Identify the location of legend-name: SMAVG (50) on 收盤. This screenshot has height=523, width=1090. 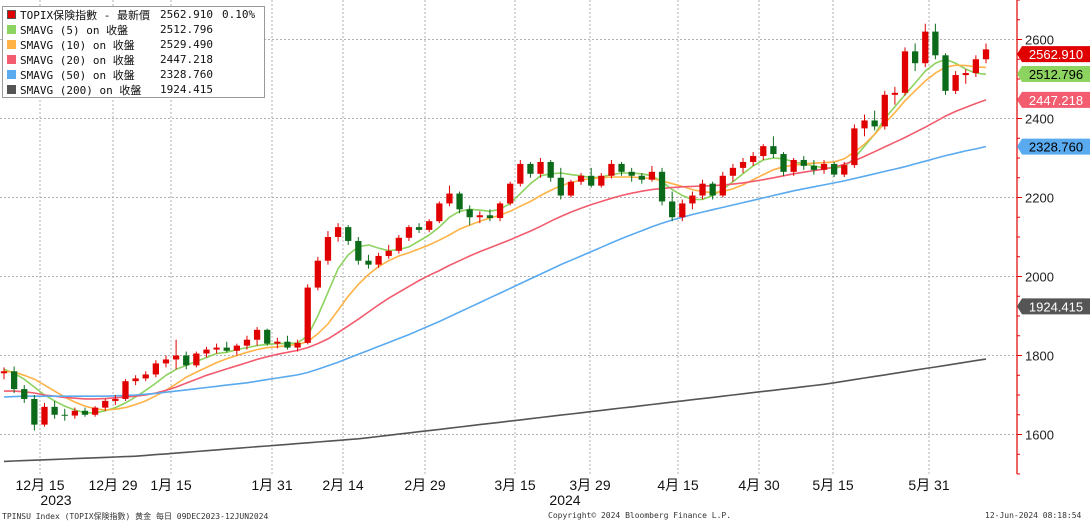
(77, 75).